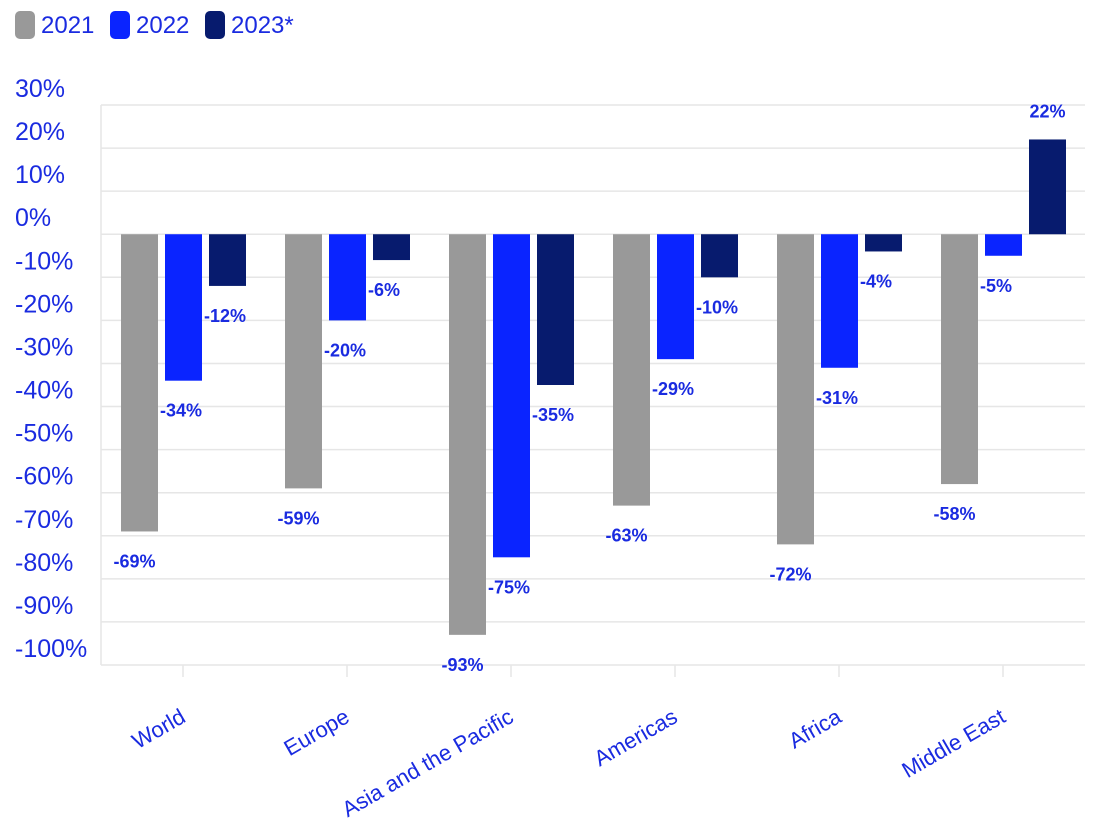  Describe the element at coordinates (303, 361) in the screenshot. I see `bar-europe-2021` at that location.